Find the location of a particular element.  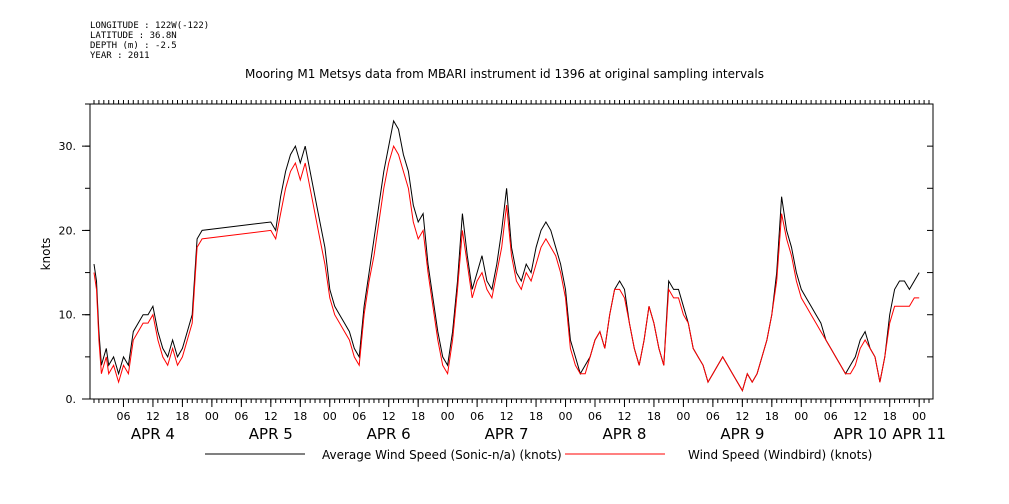

x-day-label: APR 9 is located at coordinates (742, 434).